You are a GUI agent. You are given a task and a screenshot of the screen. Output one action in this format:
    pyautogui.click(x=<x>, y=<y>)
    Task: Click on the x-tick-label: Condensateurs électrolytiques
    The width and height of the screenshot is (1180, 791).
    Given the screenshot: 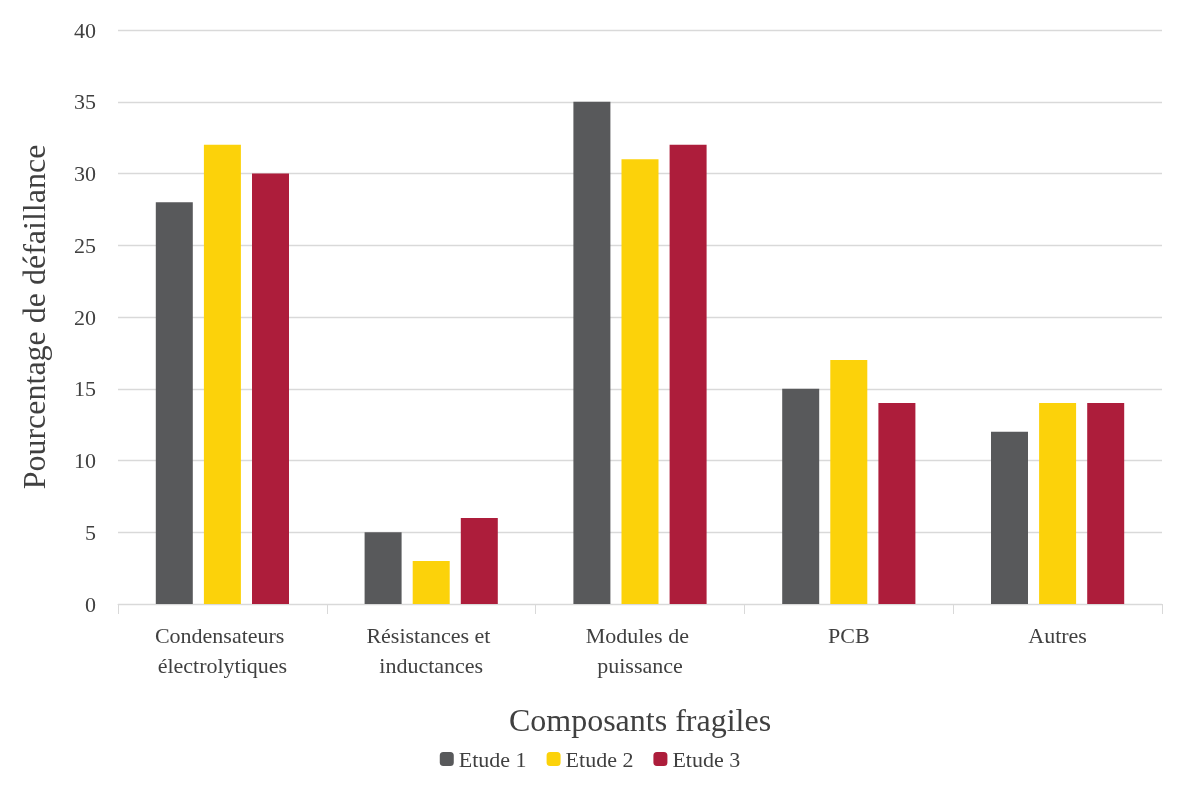 What is the action you would take?
    pyautogui.click(x=222, y=650)
    